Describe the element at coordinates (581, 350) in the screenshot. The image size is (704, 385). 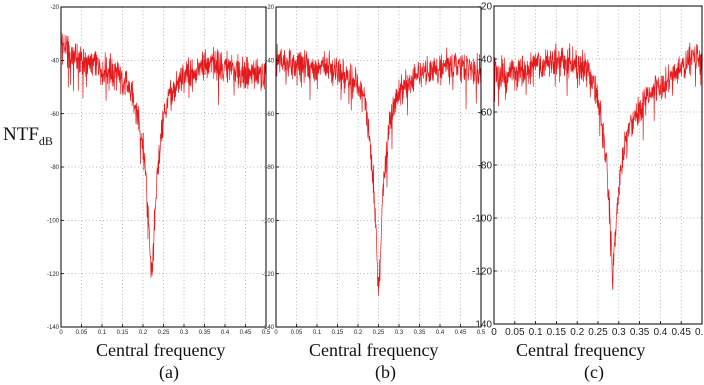
I see `panel-c-xlabel: Central frequency` at that location.